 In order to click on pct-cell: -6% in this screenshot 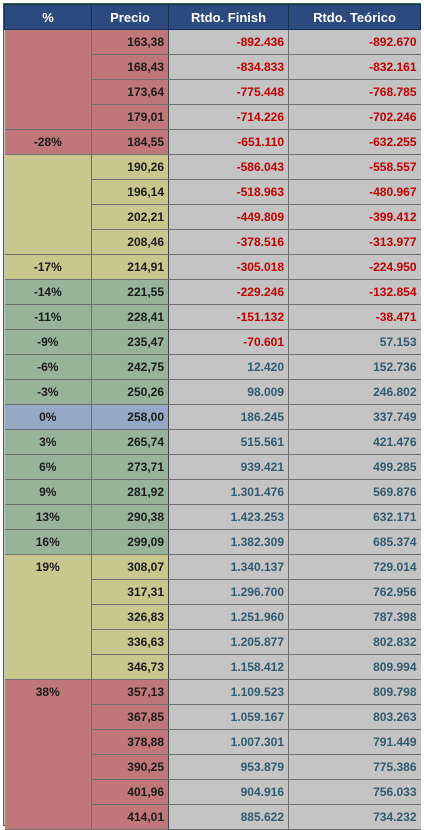, I will do `click(48, 367)`.